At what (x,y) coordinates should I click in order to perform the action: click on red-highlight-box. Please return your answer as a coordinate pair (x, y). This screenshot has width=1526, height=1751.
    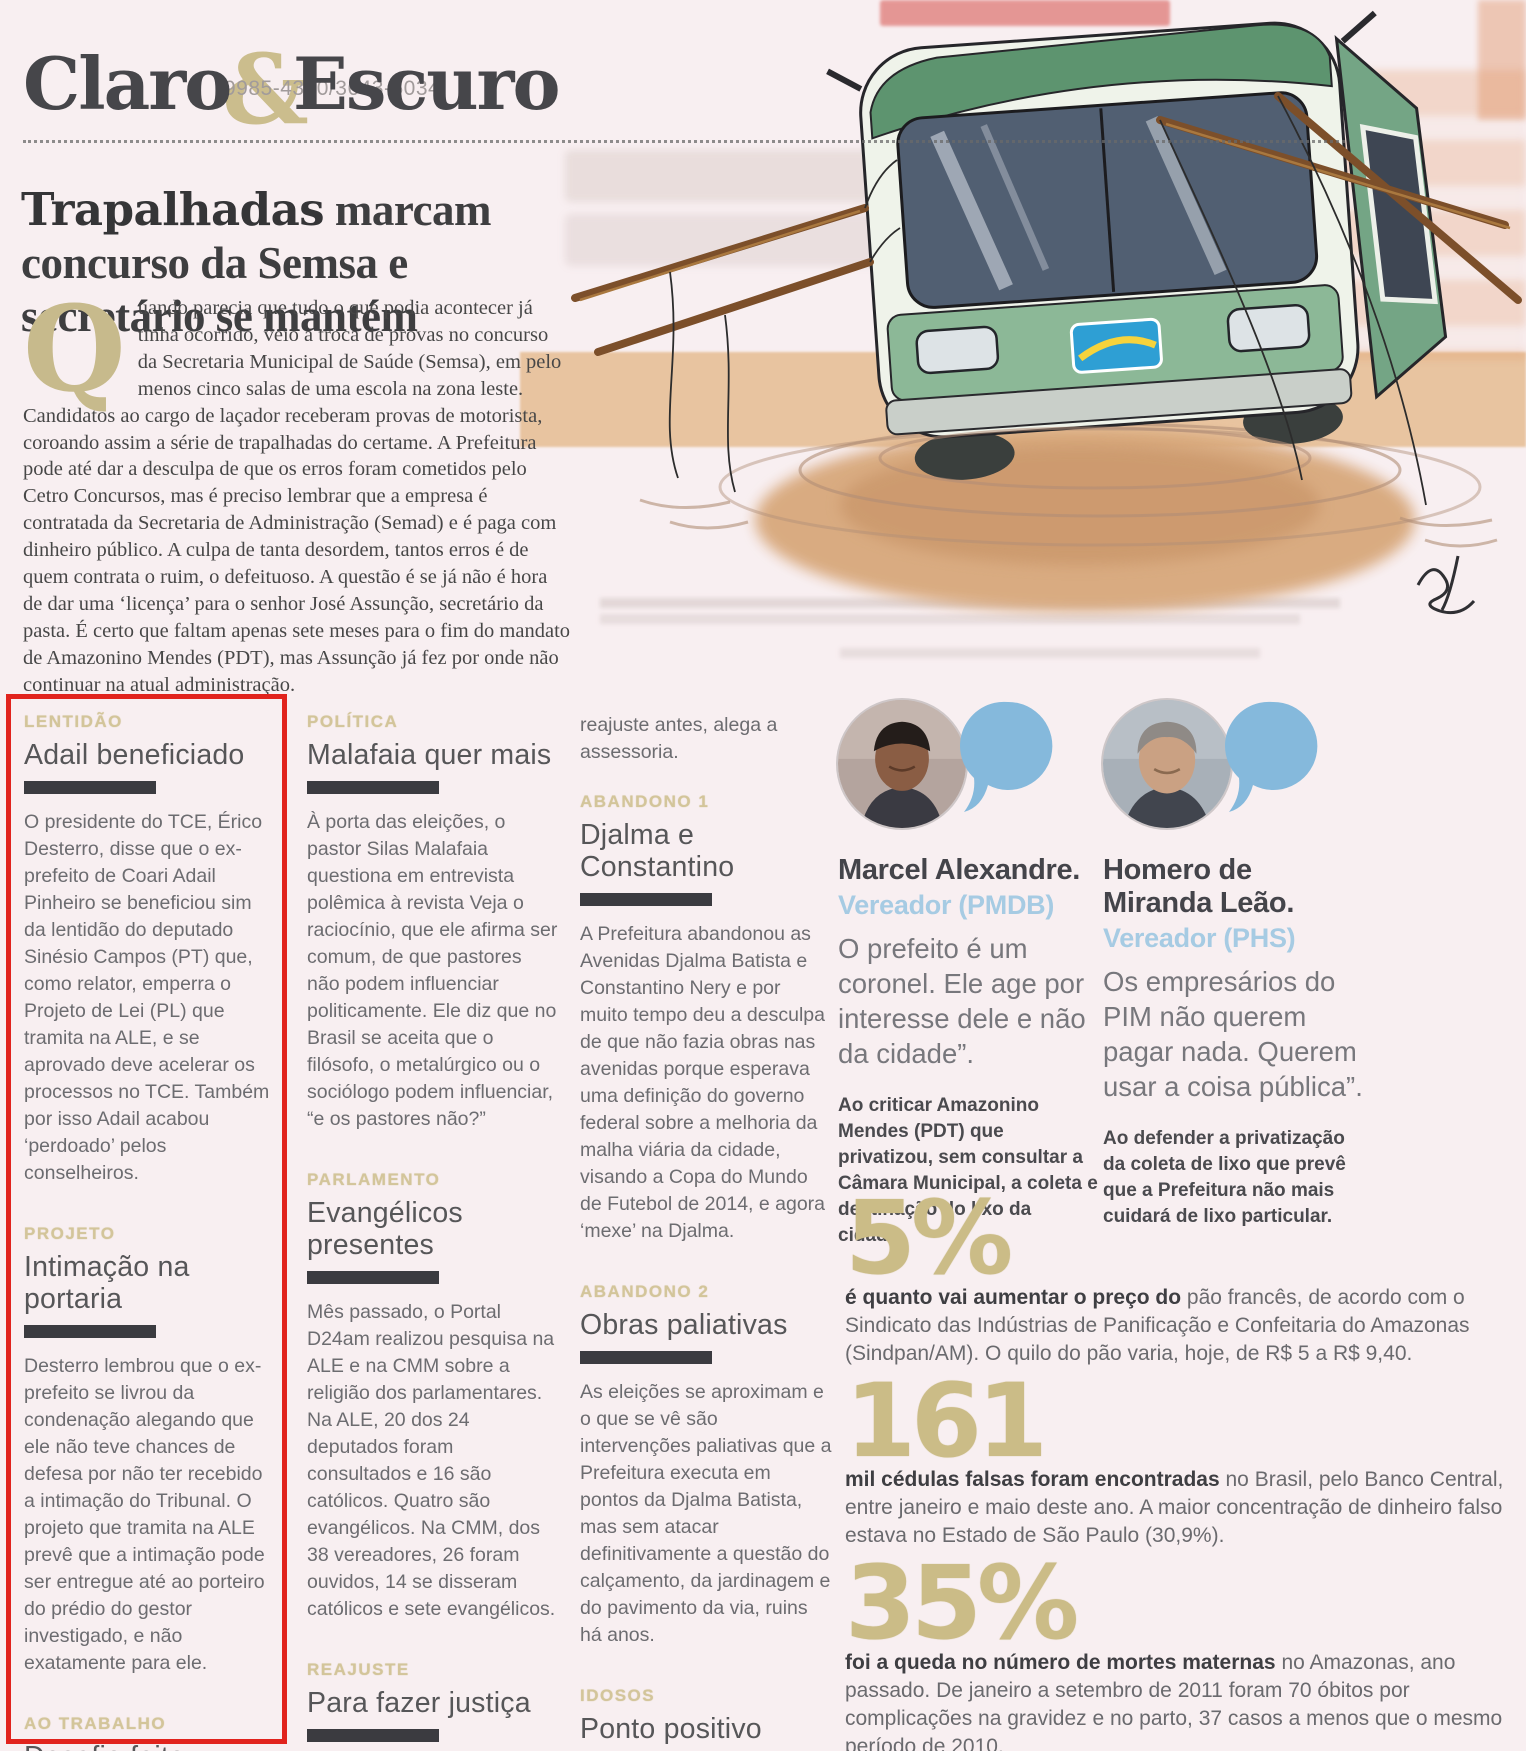
    Looking at the image, I should click on (146, 1219).